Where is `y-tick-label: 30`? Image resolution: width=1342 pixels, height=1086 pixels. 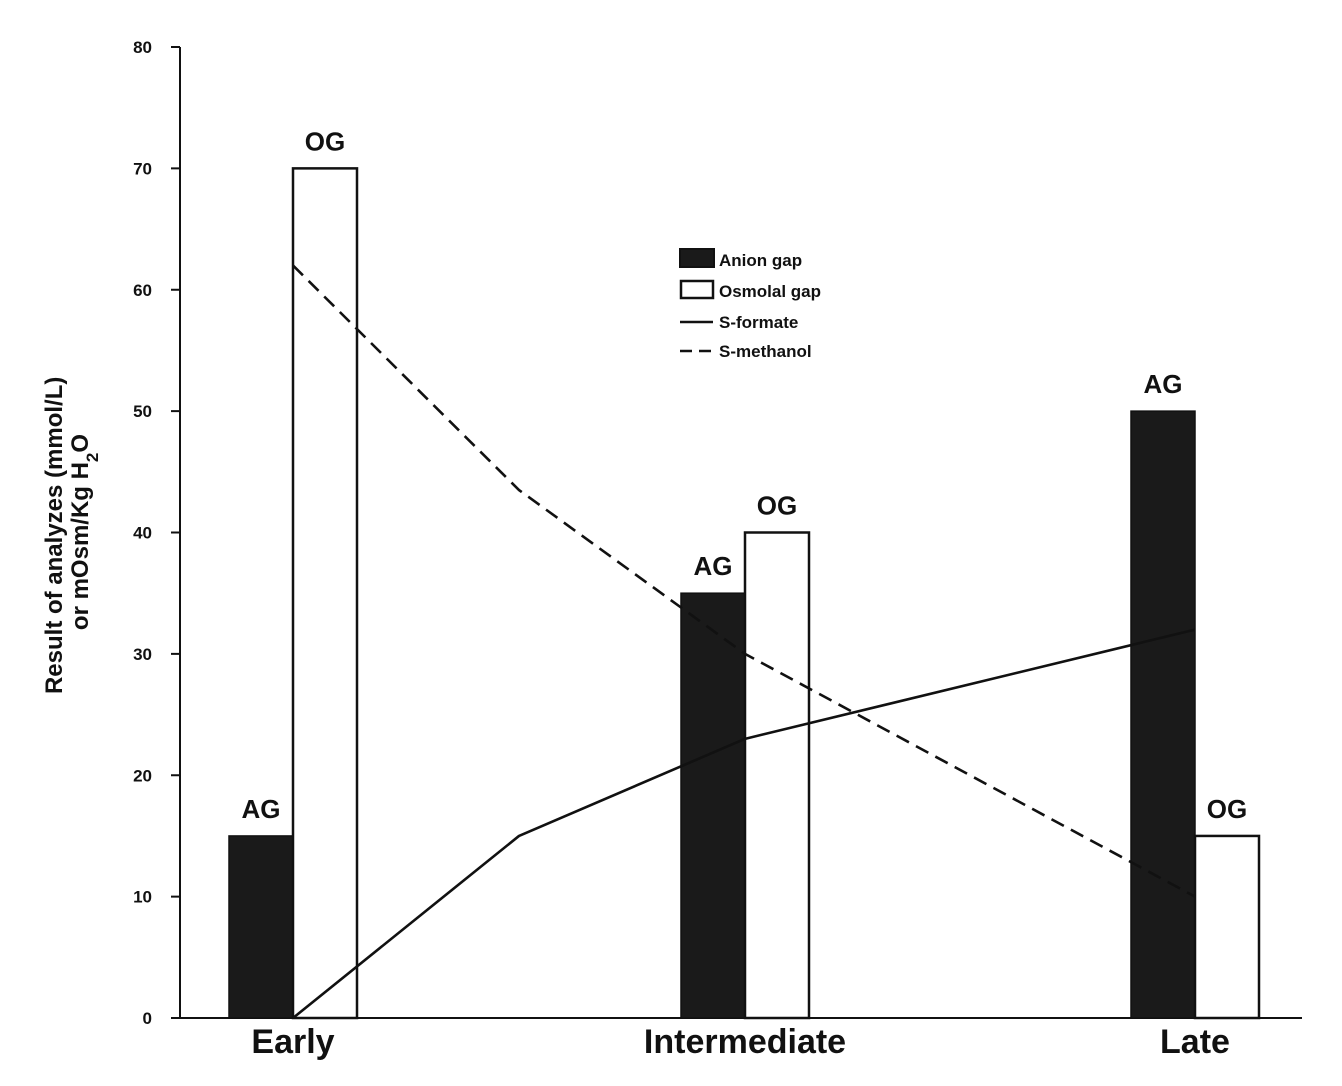
y-tick-label: 30 is located at coordinates (142, 654).